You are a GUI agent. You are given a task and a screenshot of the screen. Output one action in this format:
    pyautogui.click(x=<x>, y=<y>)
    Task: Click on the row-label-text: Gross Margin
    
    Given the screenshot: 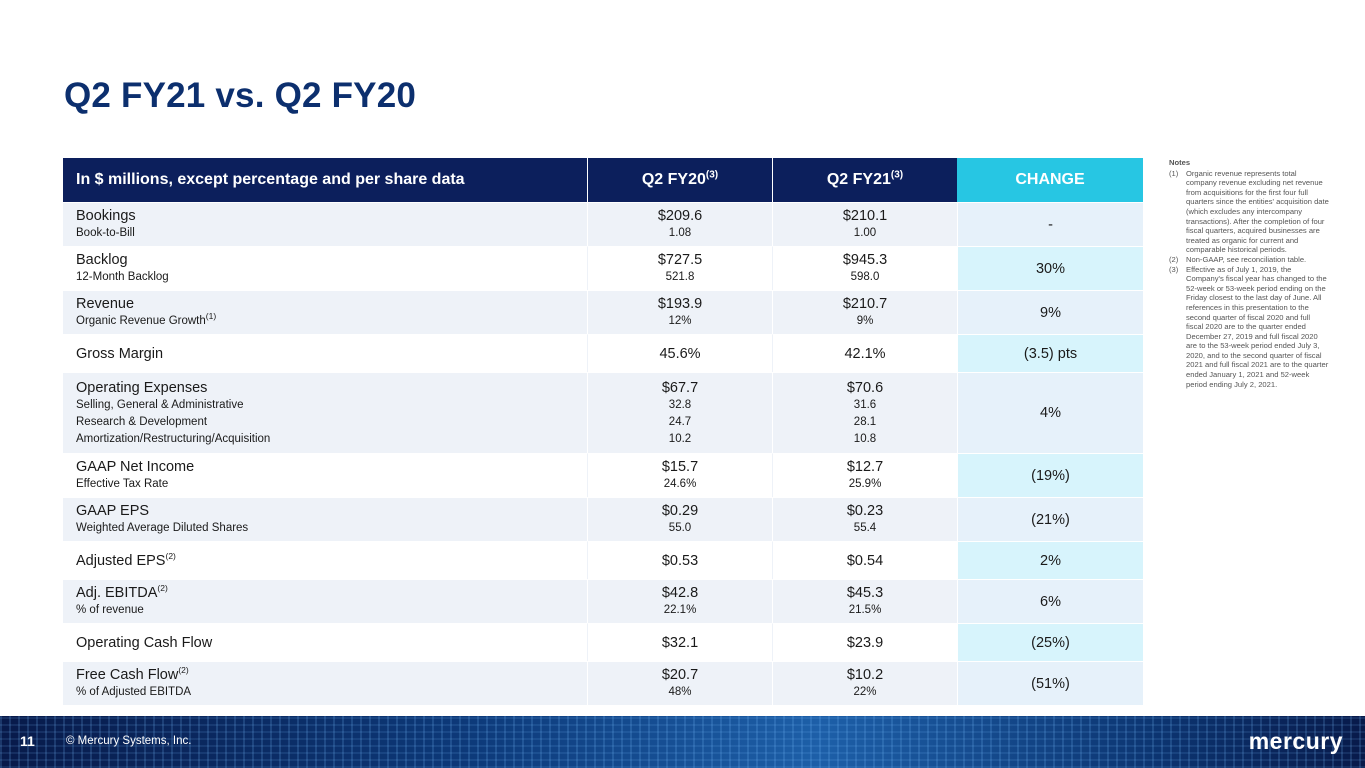 What is the action you would take?
    pyautogui.click(x=120, y=353)
    